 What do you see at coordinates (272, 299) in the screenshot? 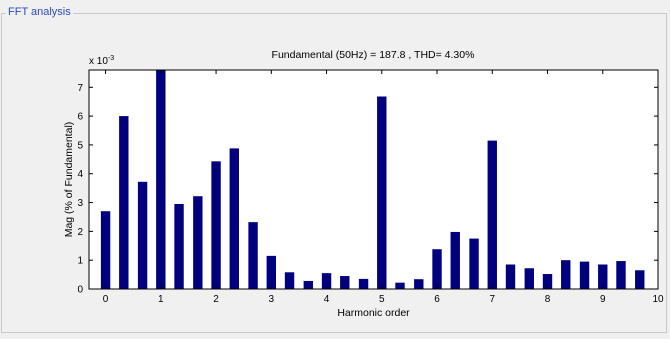
I see `x-tick-label: 3` at bounding box center [272, 299].